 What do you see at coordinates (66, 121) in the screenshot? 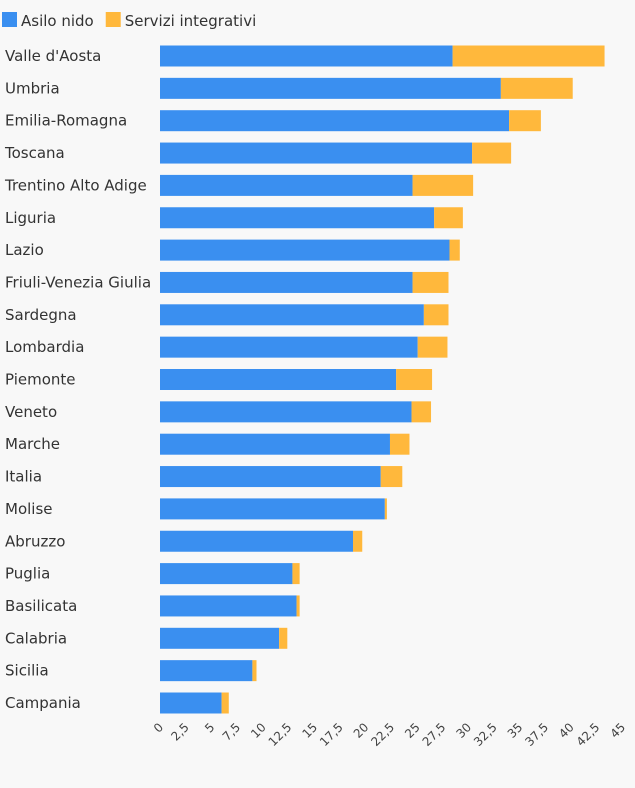
I see `category-label: Emilia-Romagna` at bounding box center [66, 121].